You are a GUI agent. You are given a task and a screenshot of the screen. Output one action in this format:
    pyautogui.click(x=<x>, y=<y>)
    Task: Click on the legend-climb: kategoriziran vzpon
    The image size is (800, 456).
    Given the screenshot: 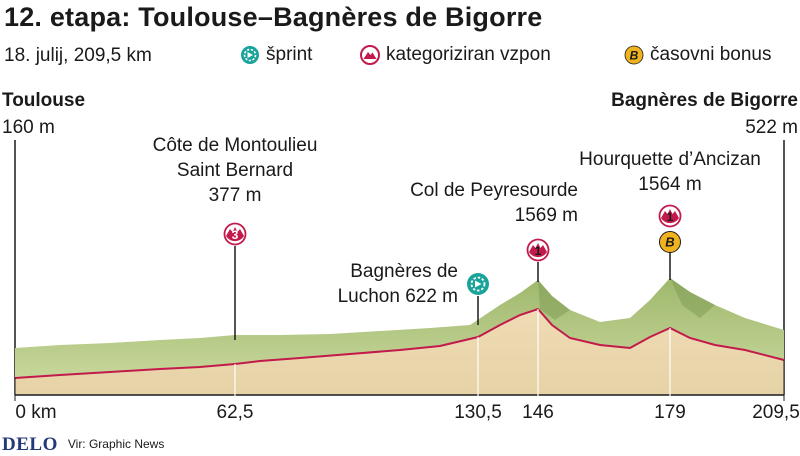 What is the action you would take?
    pyautogui.click(x=455, y=55)
    